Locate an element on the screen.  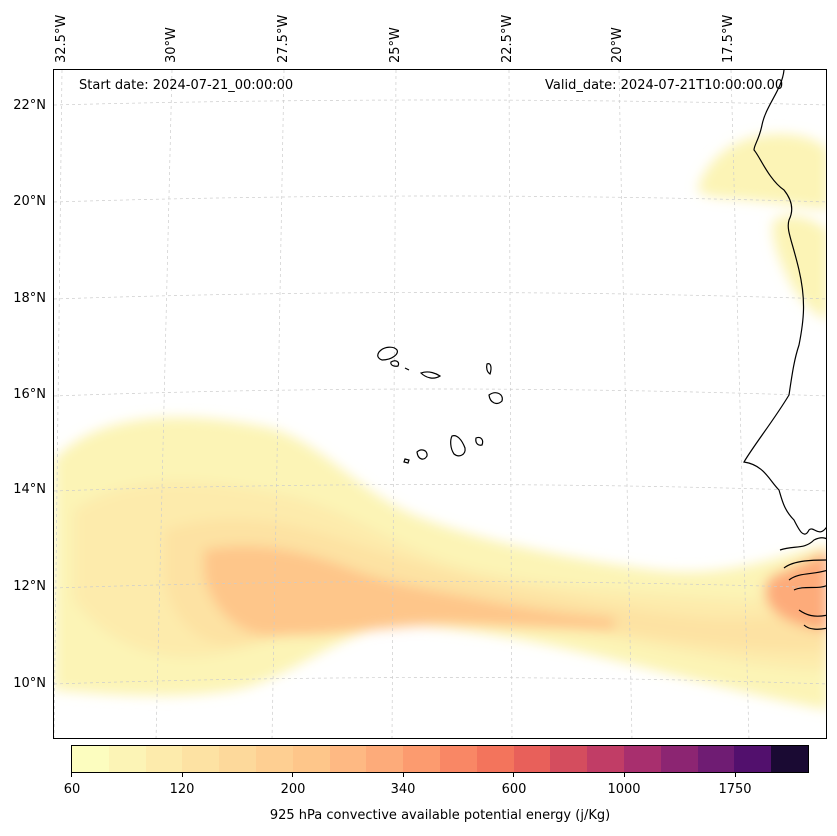
colorbar-tick-label: 1750 is located at coordinates (735, 789).